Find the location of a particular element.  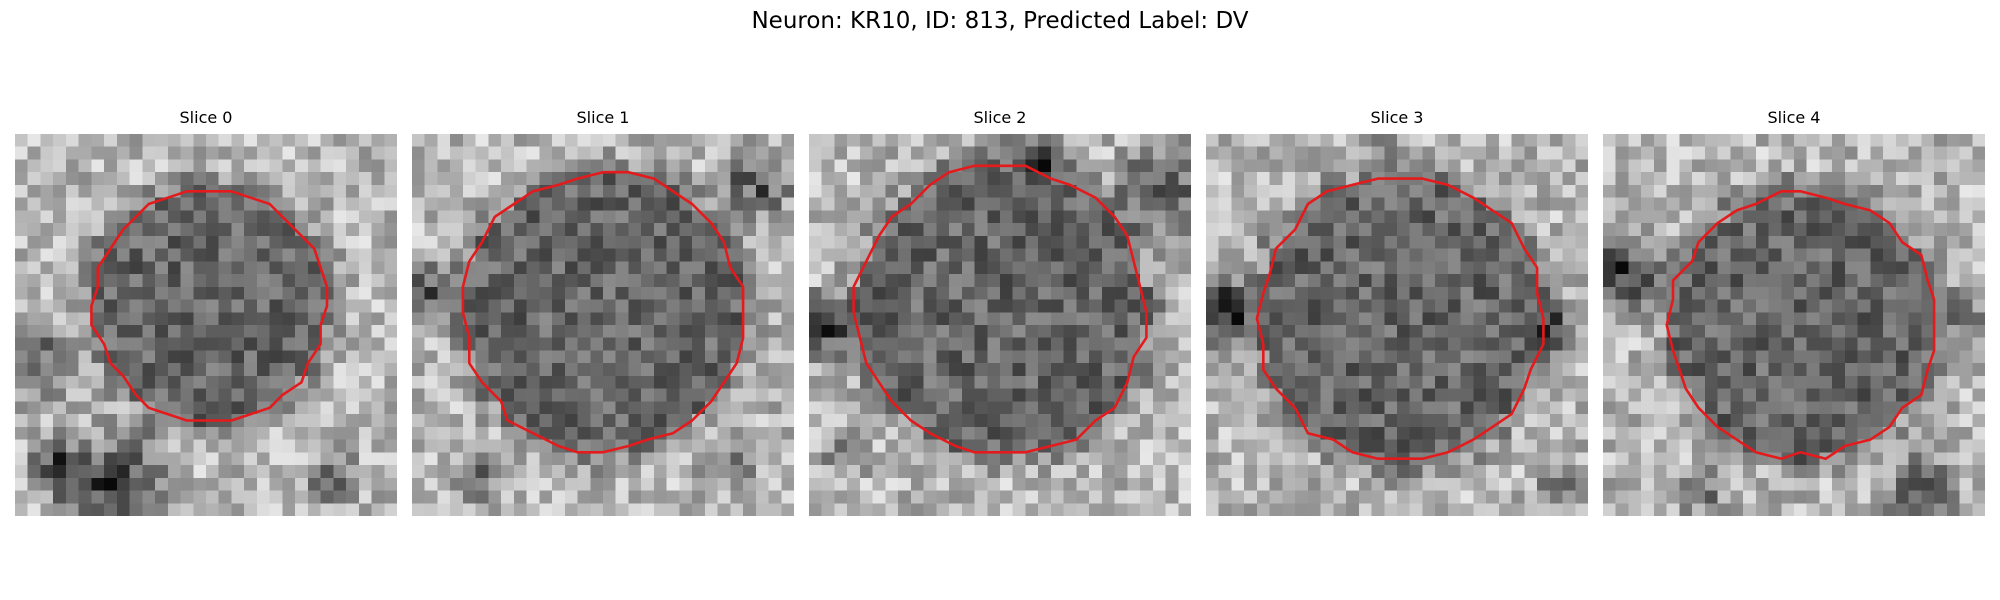

slice-title-4: Slice 4 is located at coordinates (1794, 117).